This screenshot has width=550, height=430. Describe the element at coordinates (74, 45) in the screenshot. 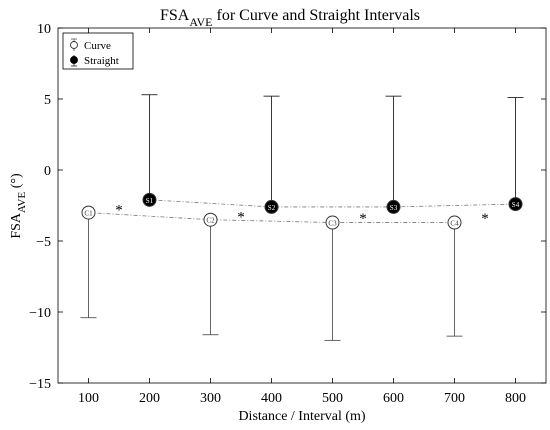

I see `legend-curve-marker` at that location.